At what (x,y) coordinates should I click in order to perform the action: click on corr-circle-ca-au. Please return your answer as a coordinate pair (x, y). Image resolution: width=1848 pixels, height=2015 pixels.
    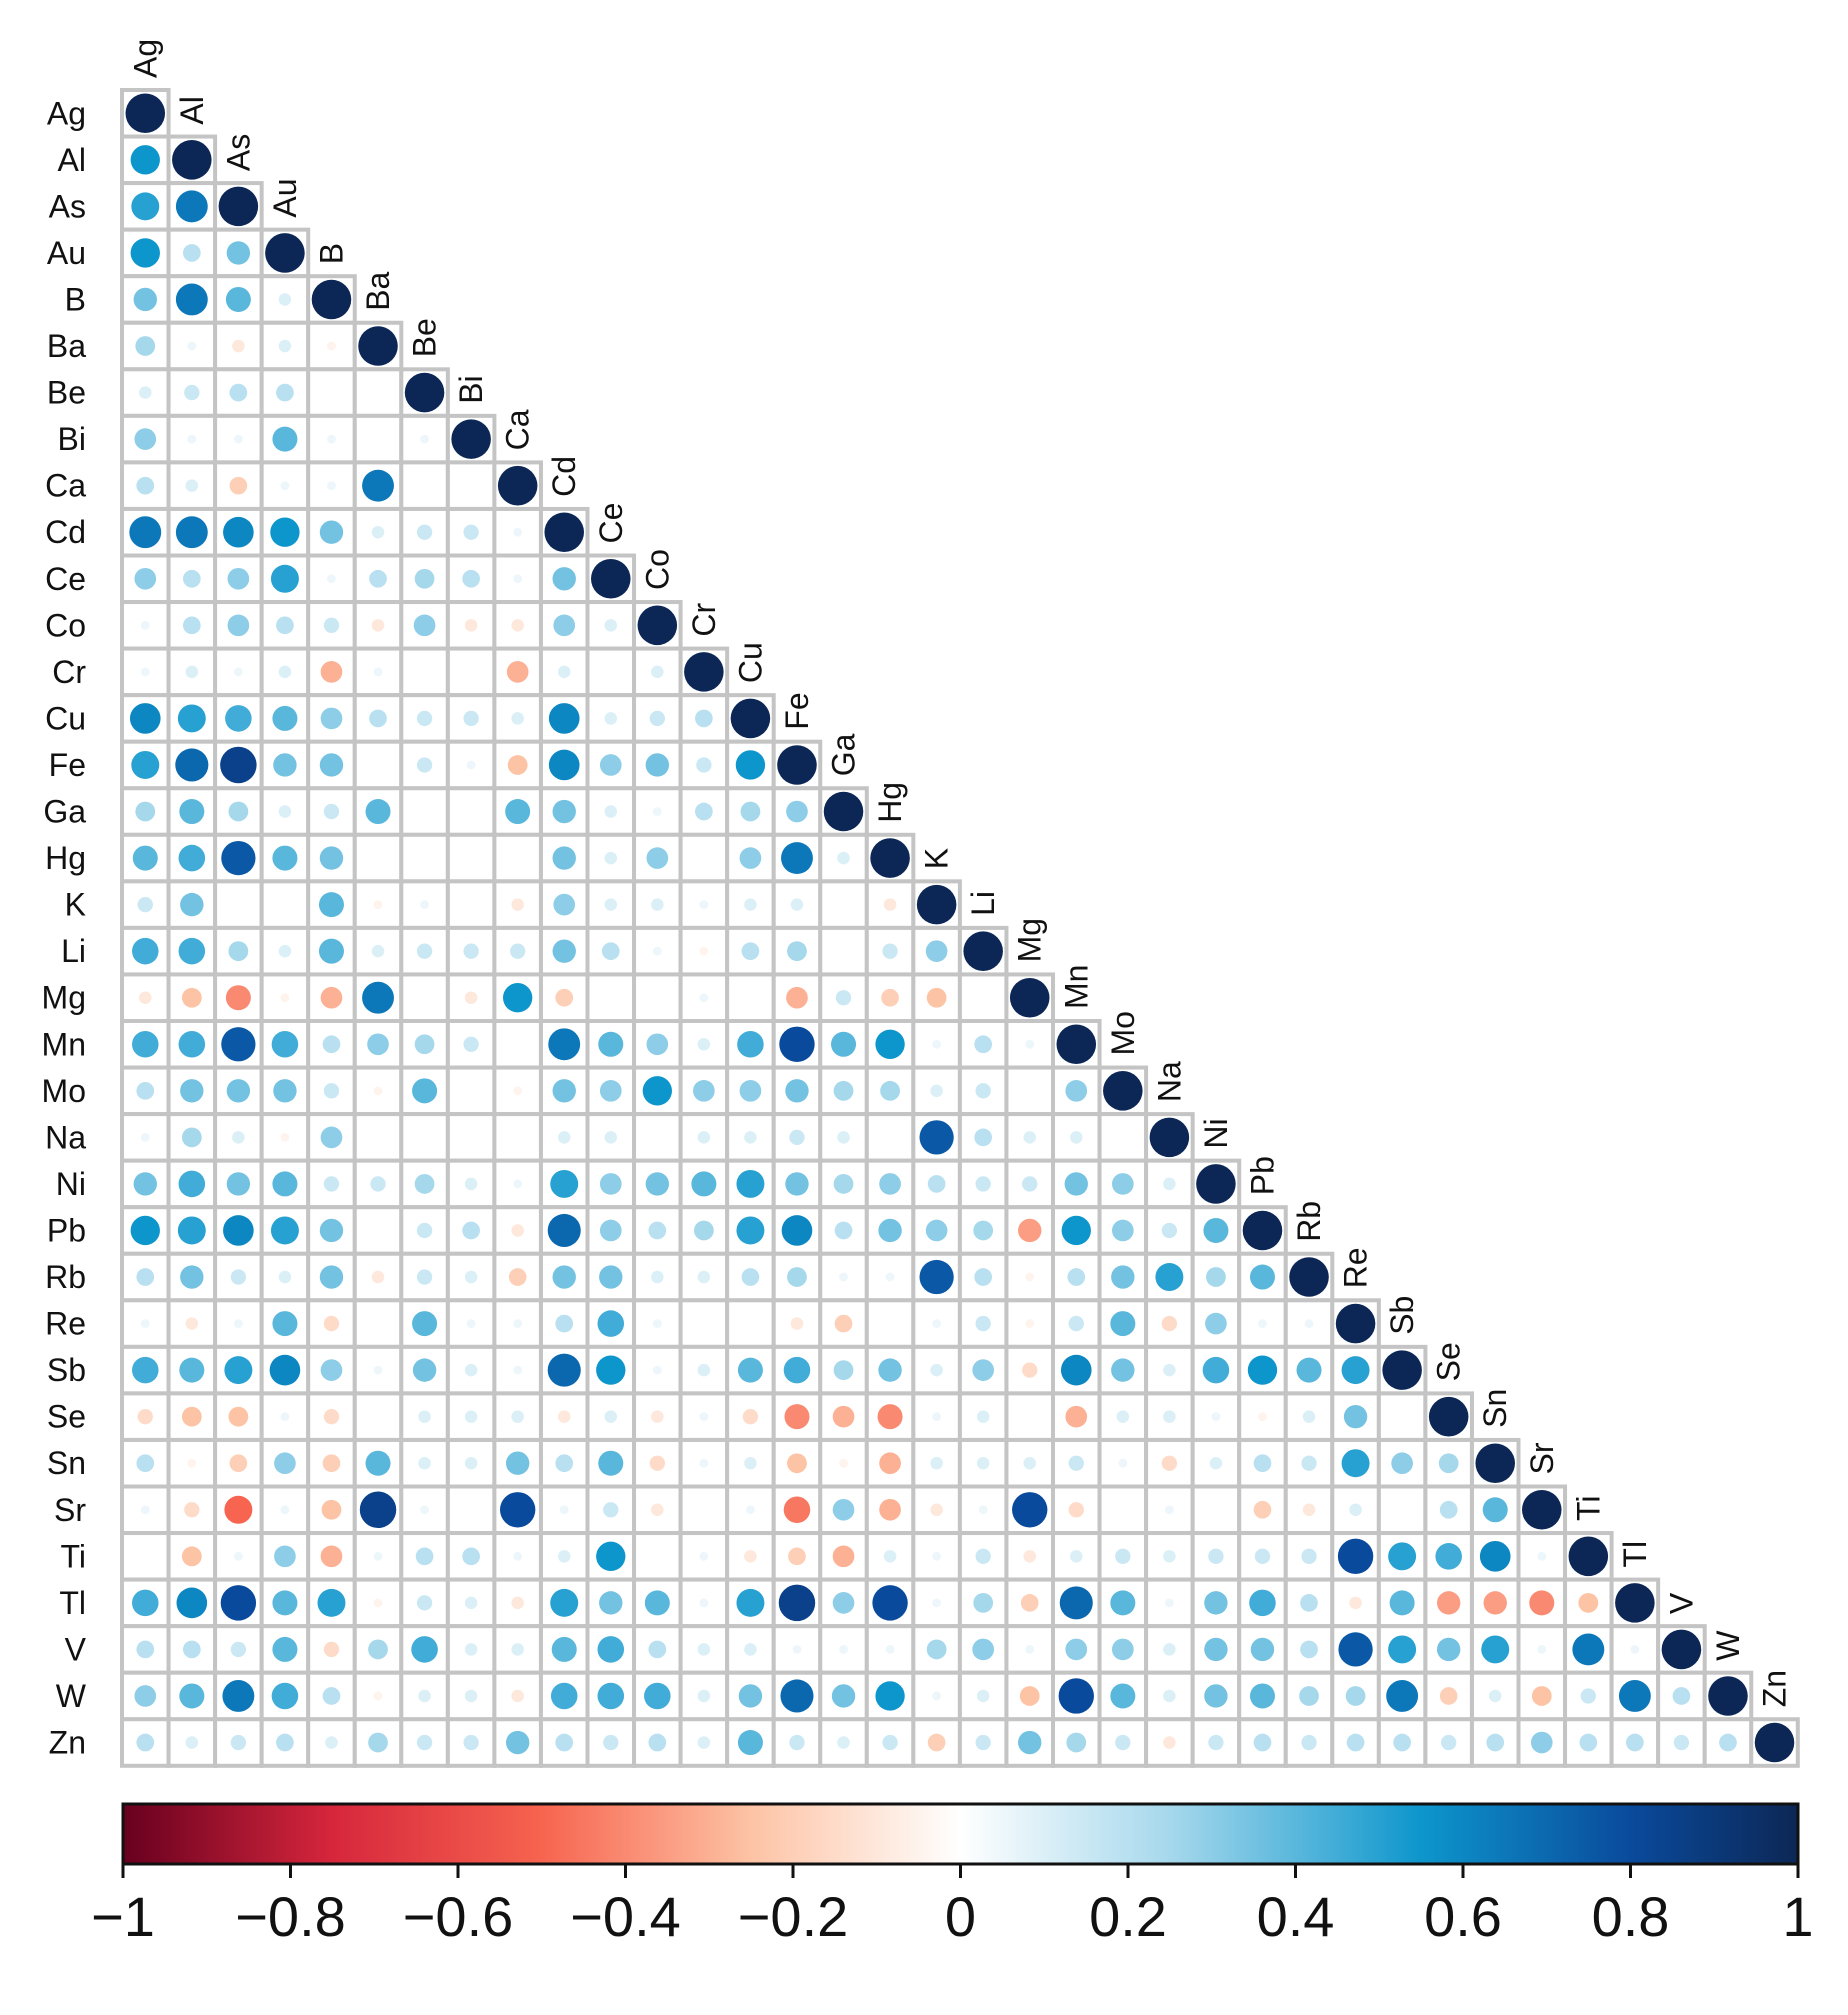
    Looking at the image, I should click on (285, 486).